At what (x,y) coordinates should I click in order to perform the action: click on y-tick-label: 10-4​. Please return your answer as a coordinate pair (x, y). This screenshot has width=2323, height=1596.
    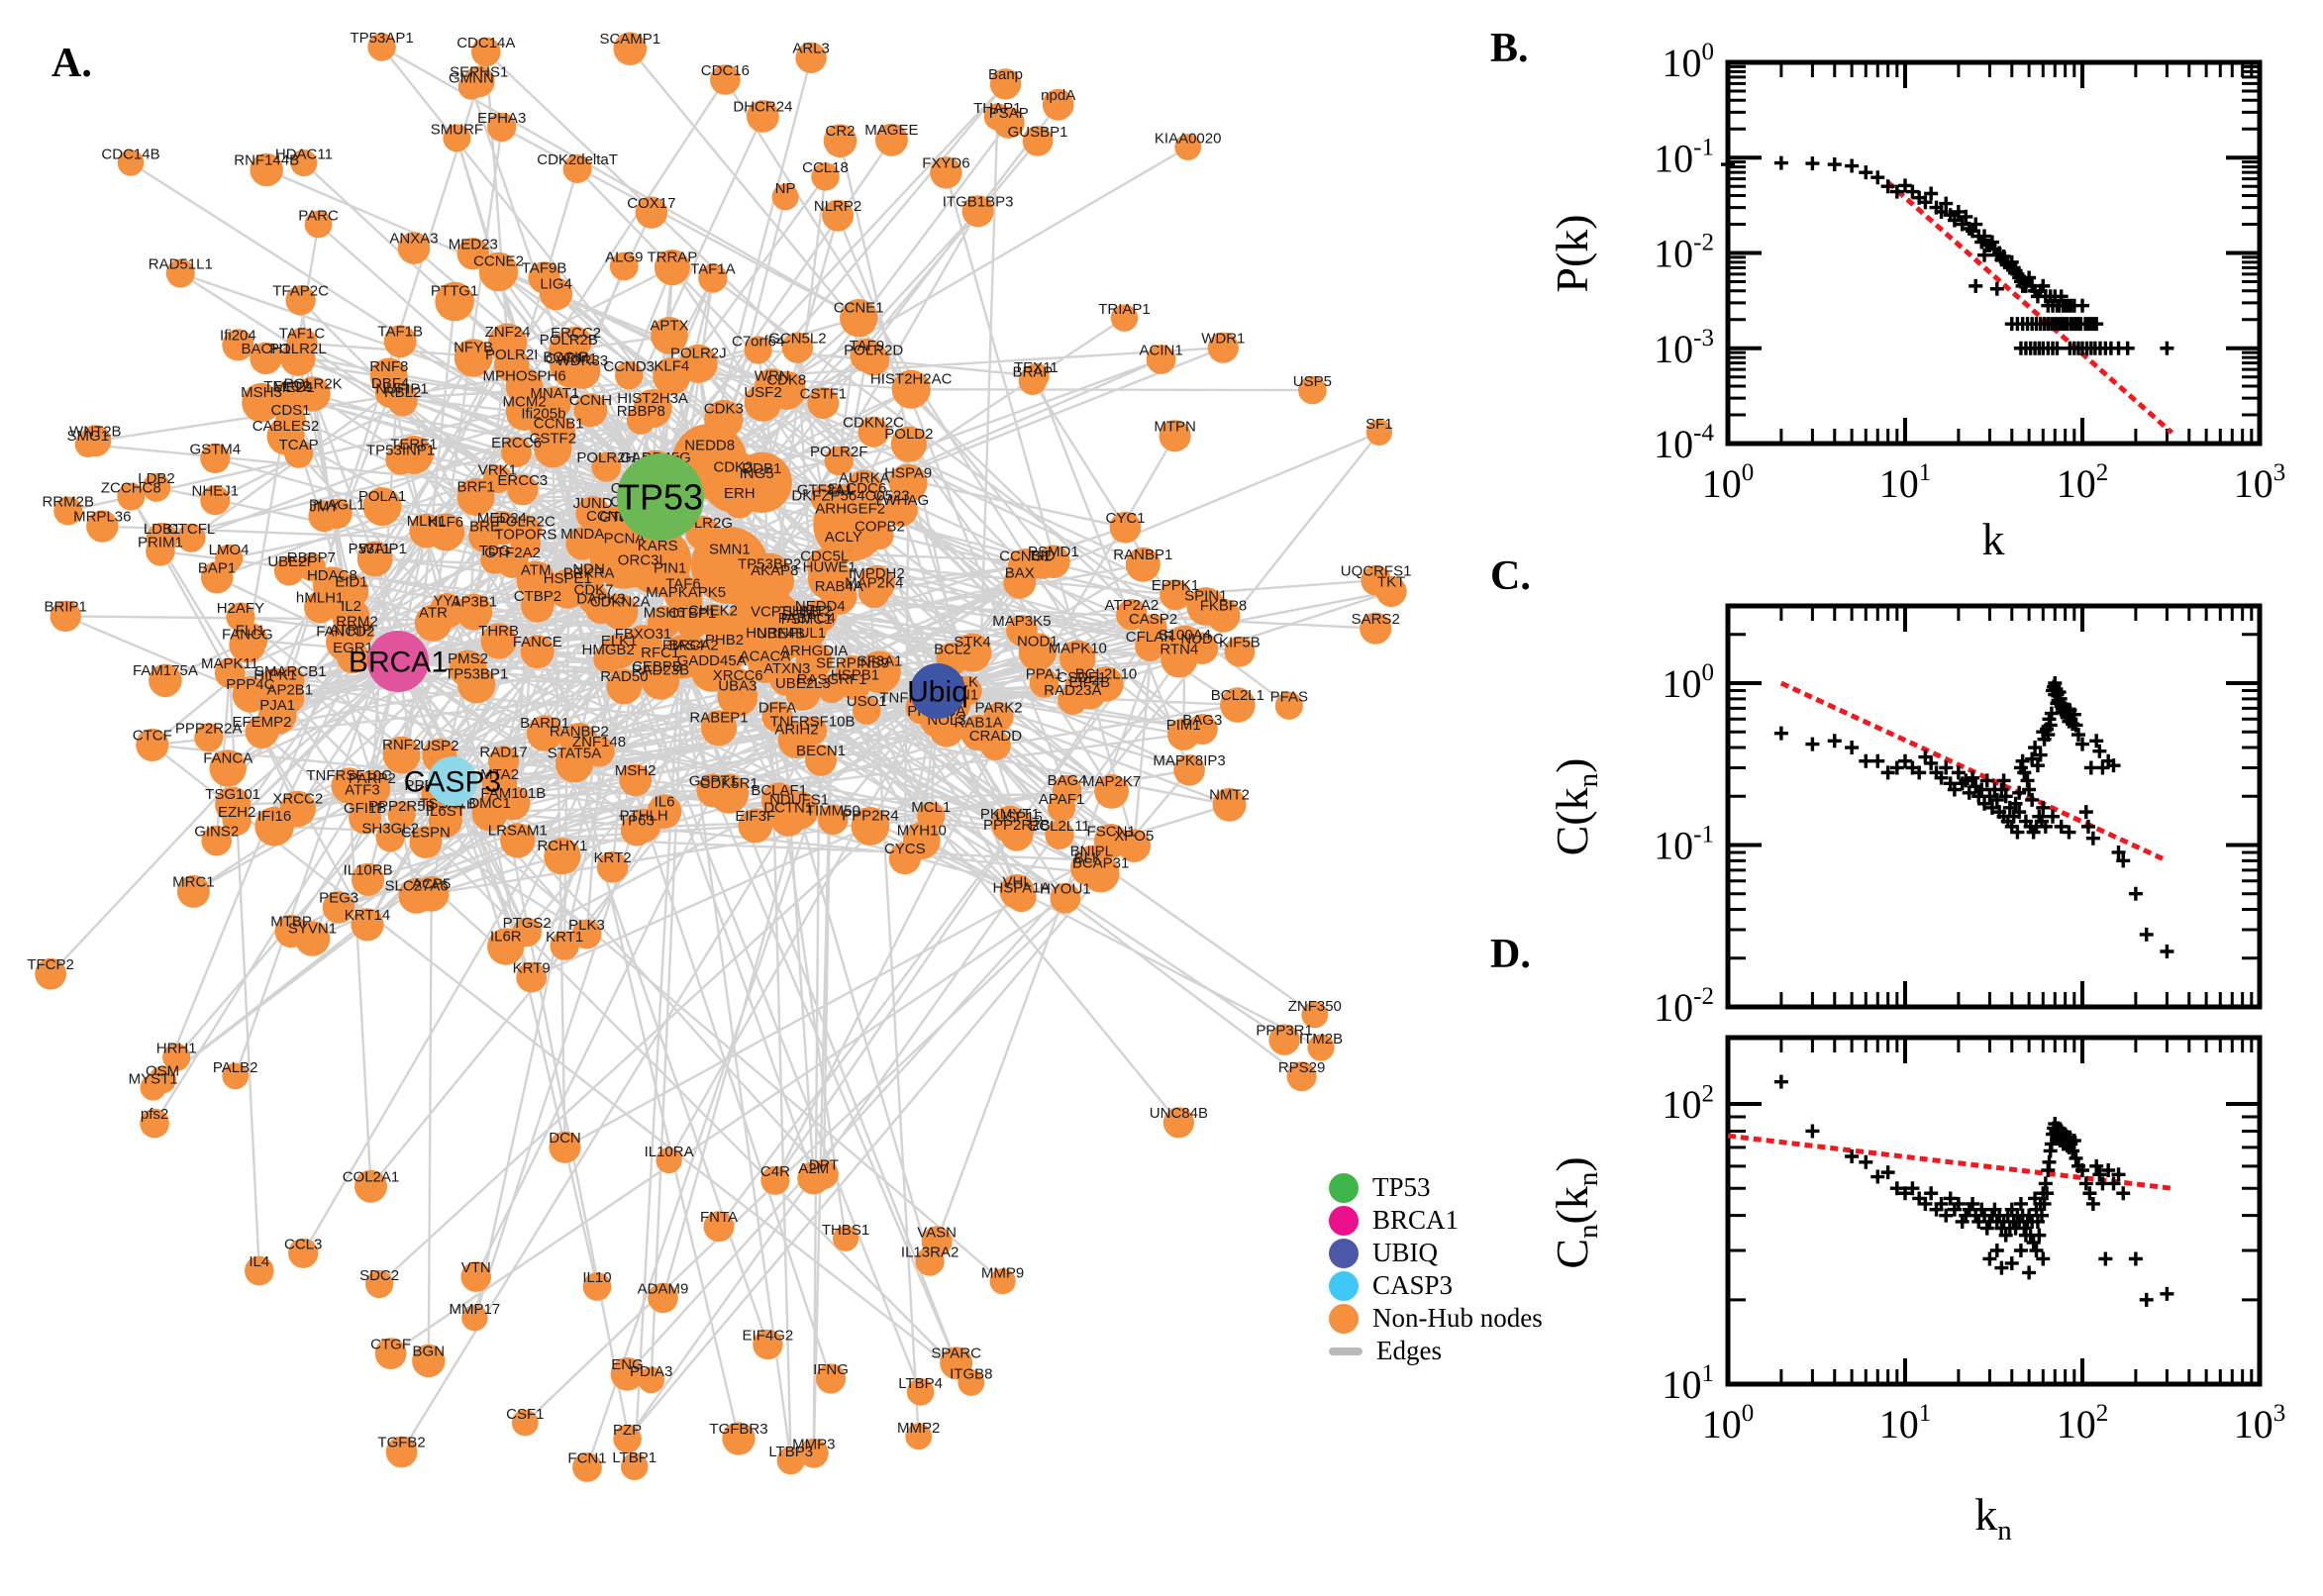
    Looking at the image, I should click on (1684, 443).